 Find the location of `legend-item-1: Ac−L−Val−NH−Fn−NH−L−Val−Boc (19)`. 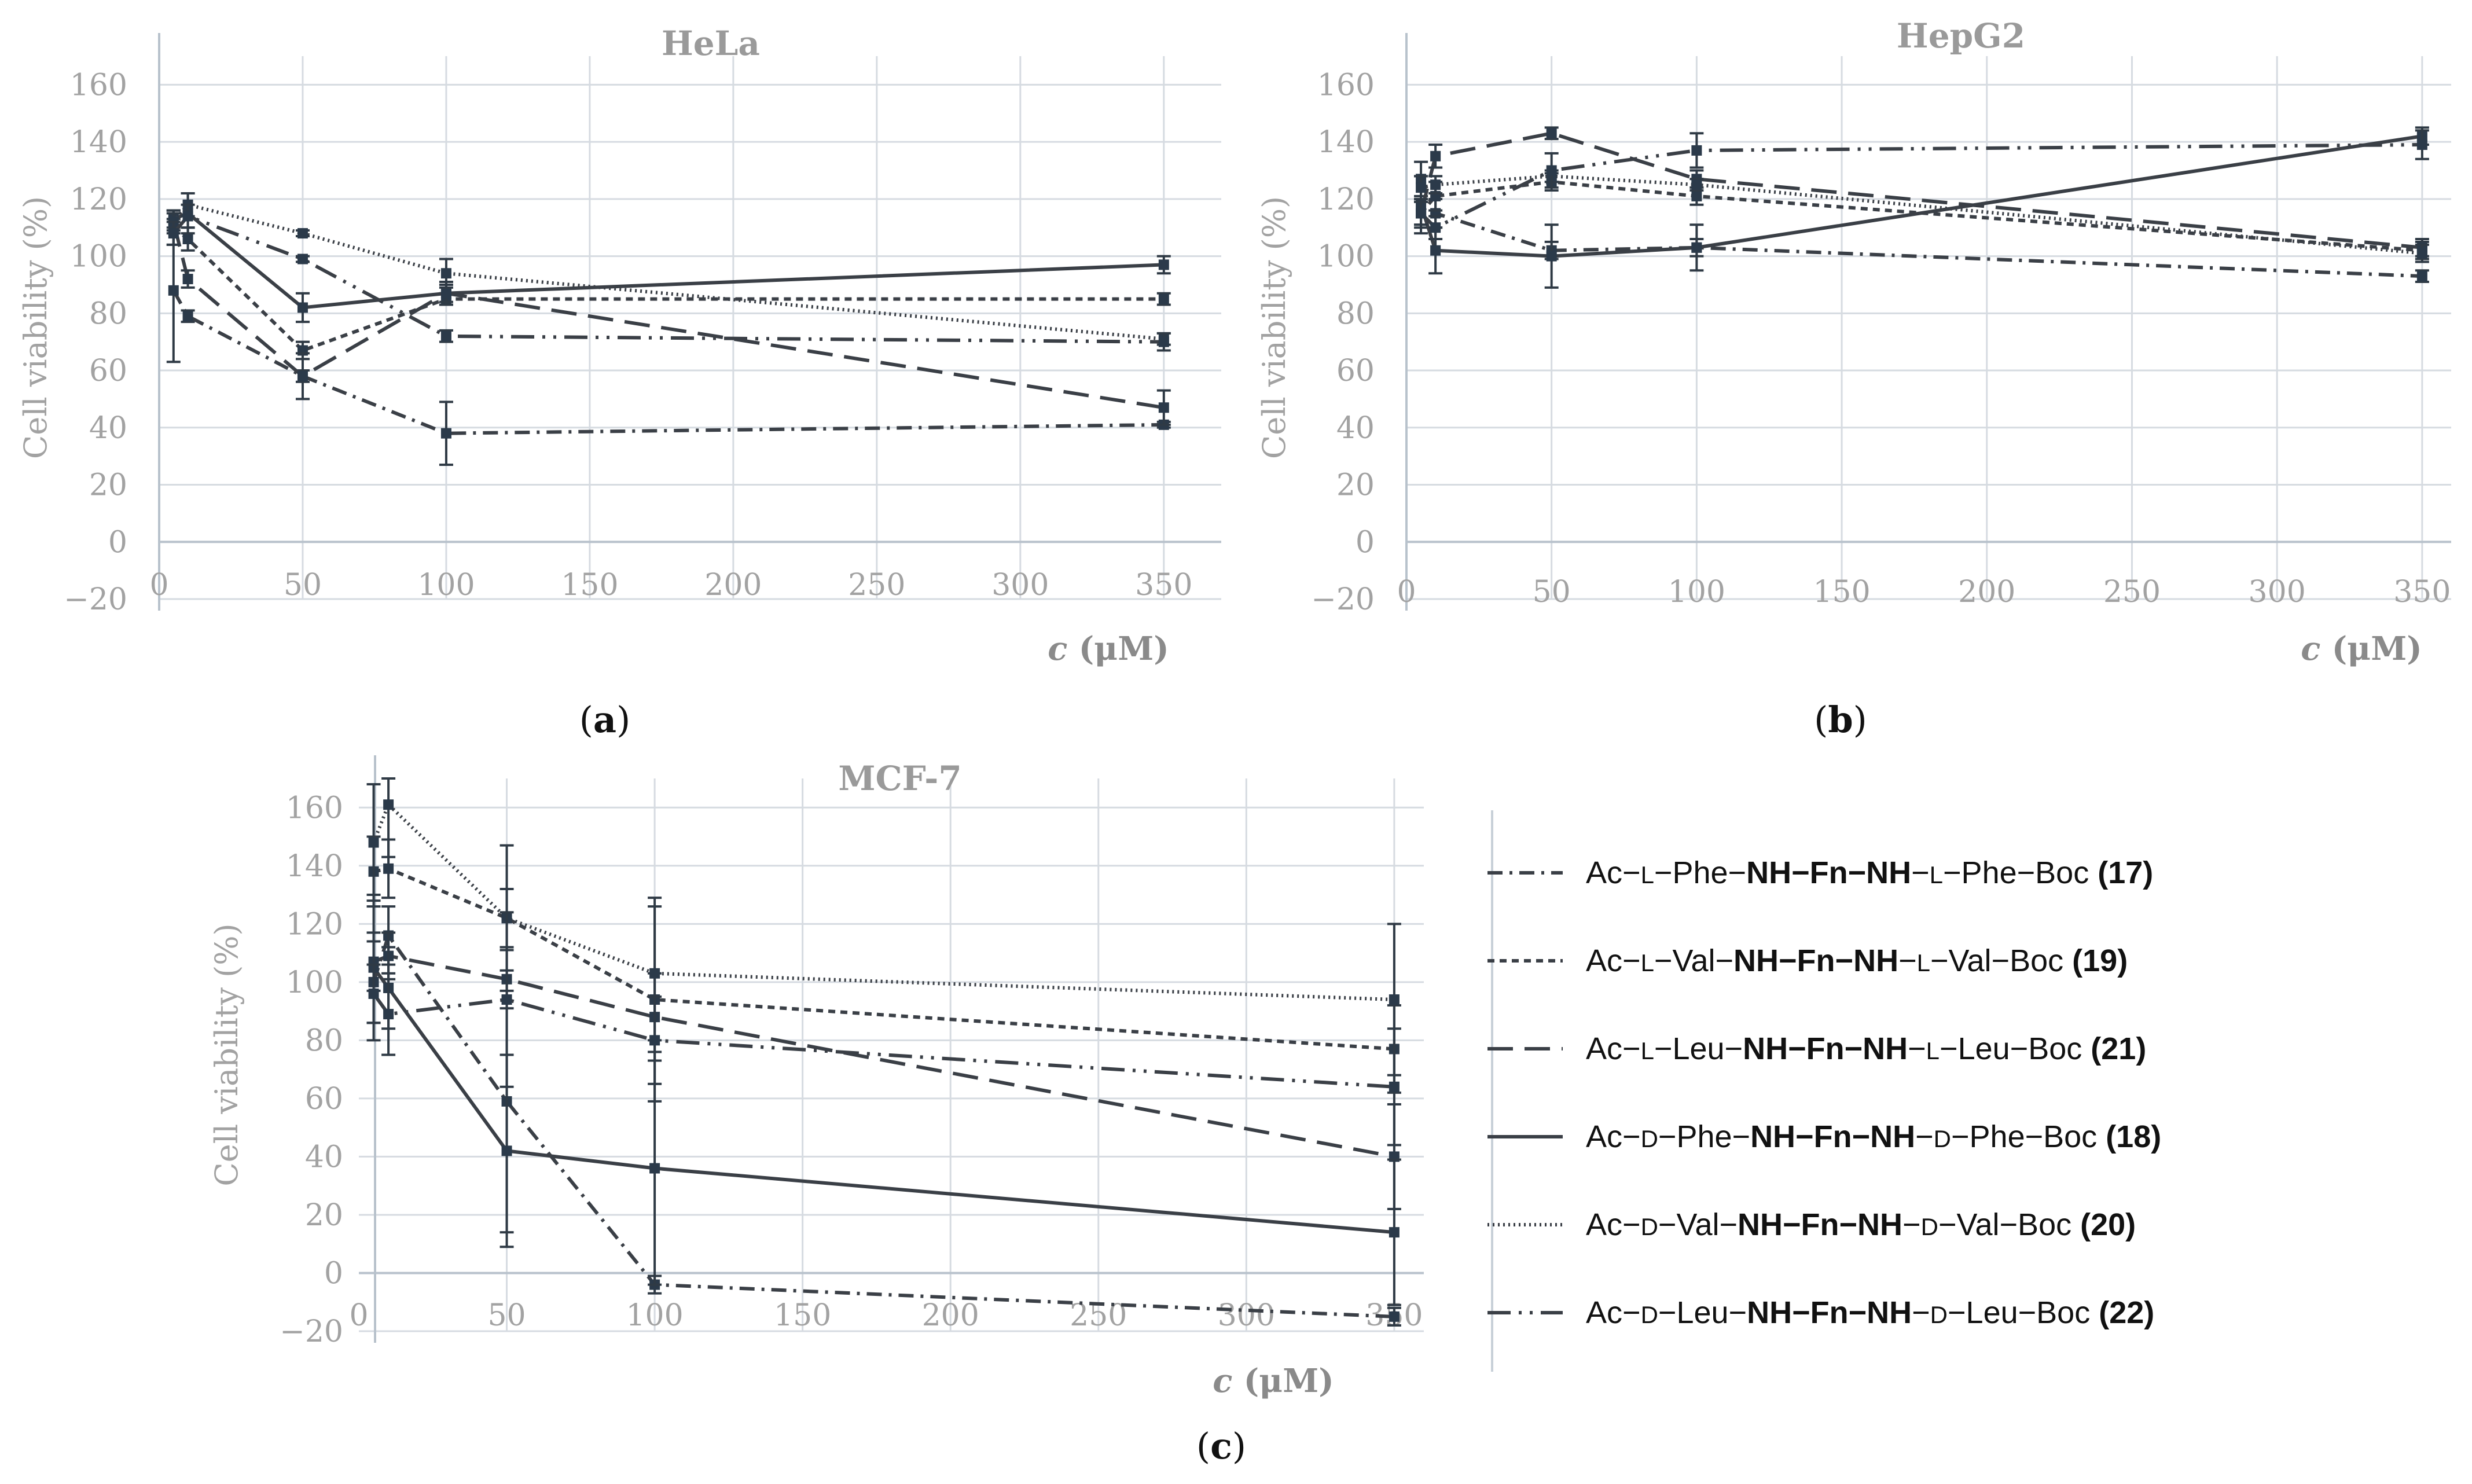

legend-item-1: Ac−L−Val−NH−Fn−NH−L−Val−Boc (19) is located at coordinates (1807, 960).